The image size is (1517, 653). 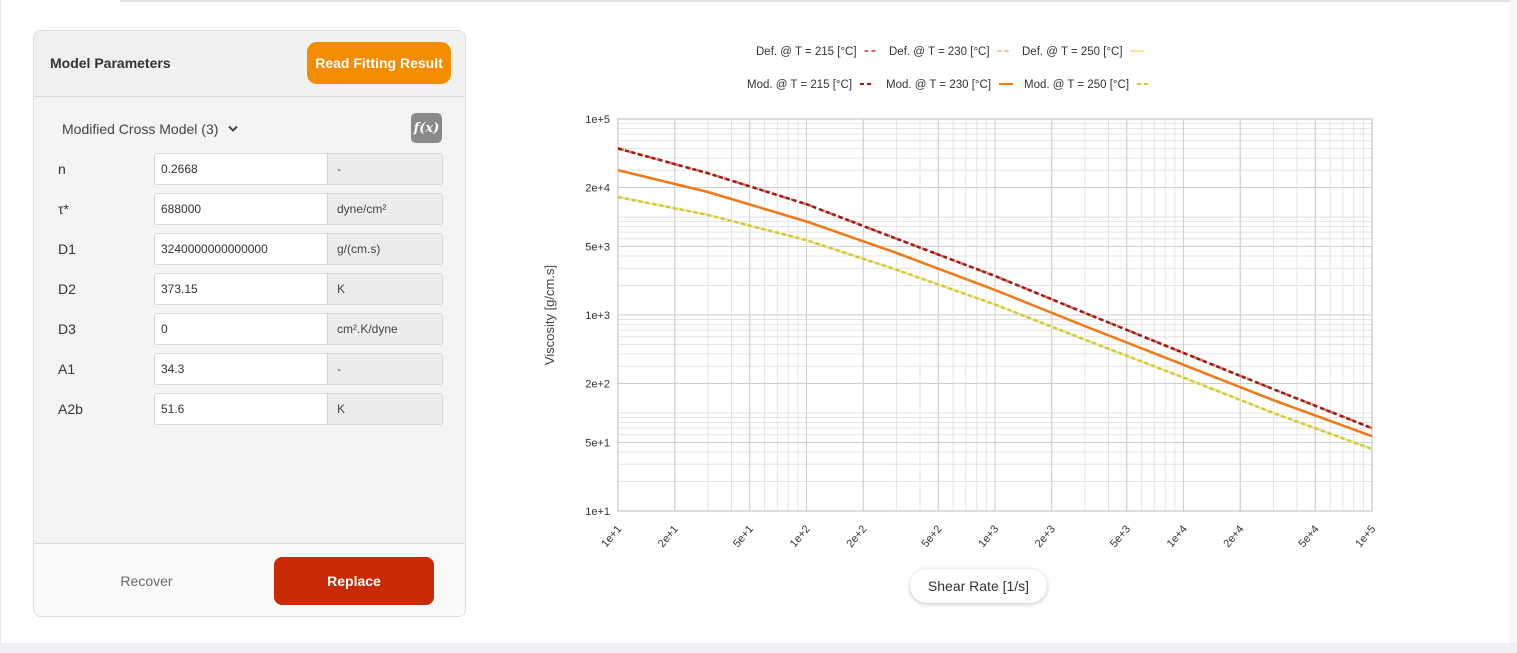 What do you see at coordinates (426, 128) in the screenshot?
I see `formula-button: f(x)` at bounding box center [426, 128].